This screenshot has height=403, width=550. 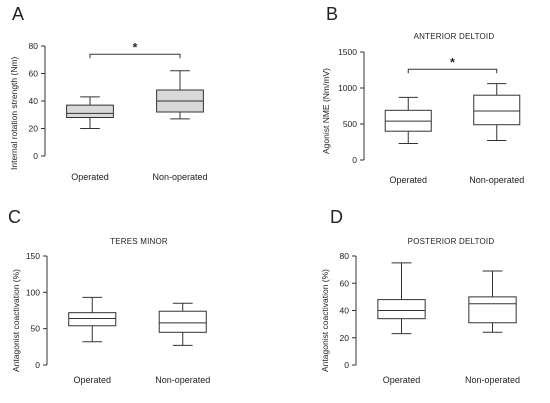 What do you see at coordinates (14, 113) in the screenshot?
I see `y-axis-label: Internal rotation strength (Nm)` at bounding box center [14, 113].